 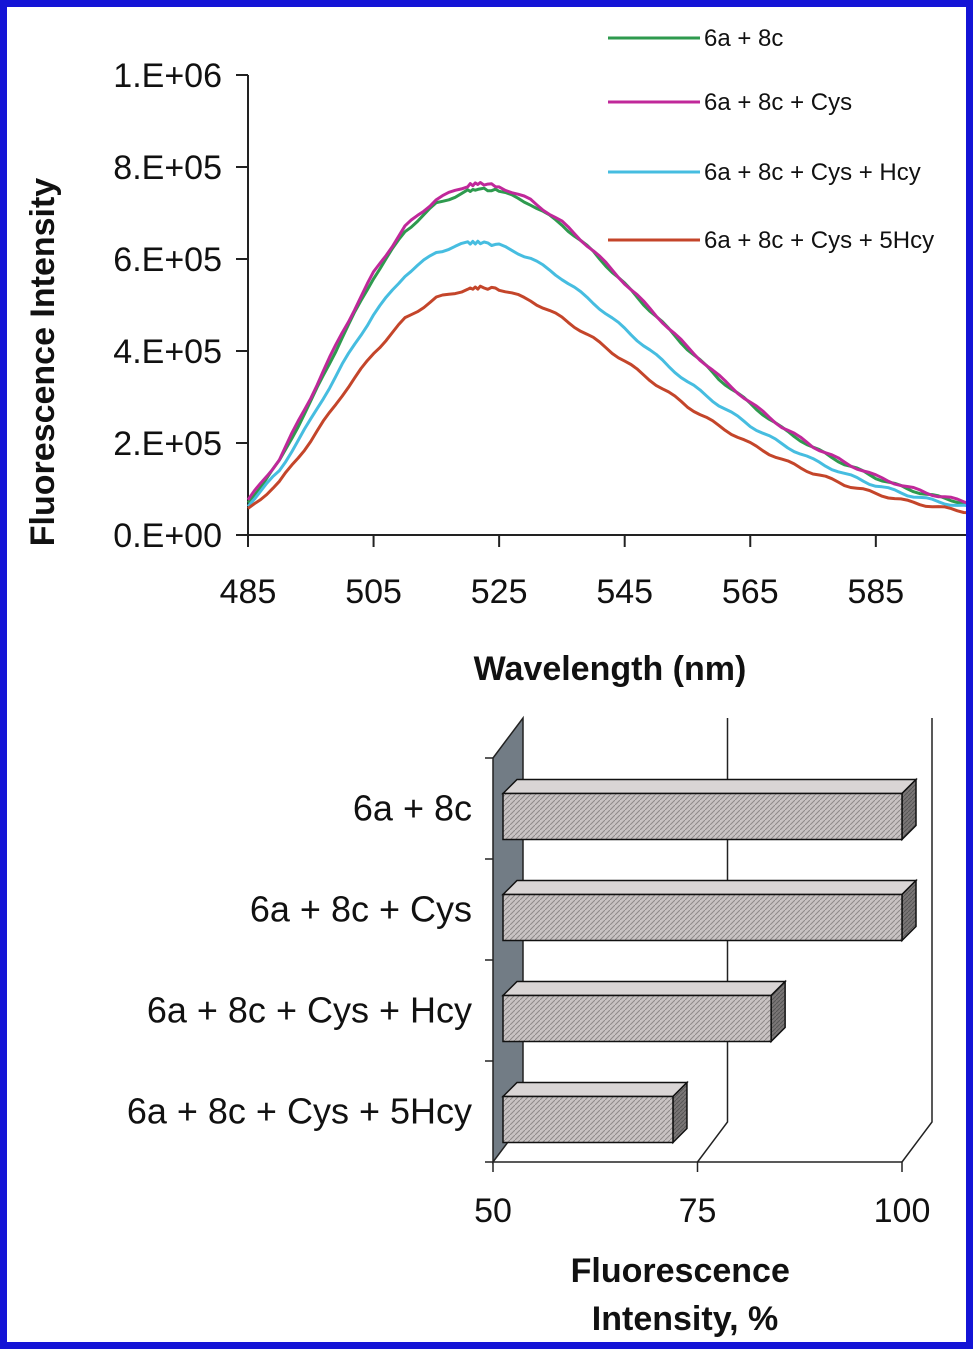 What do you see at coordinates (167, 536) in the screenshot?
I see `y-tick-label: 0.E+00` at bounding box center [167, 536].